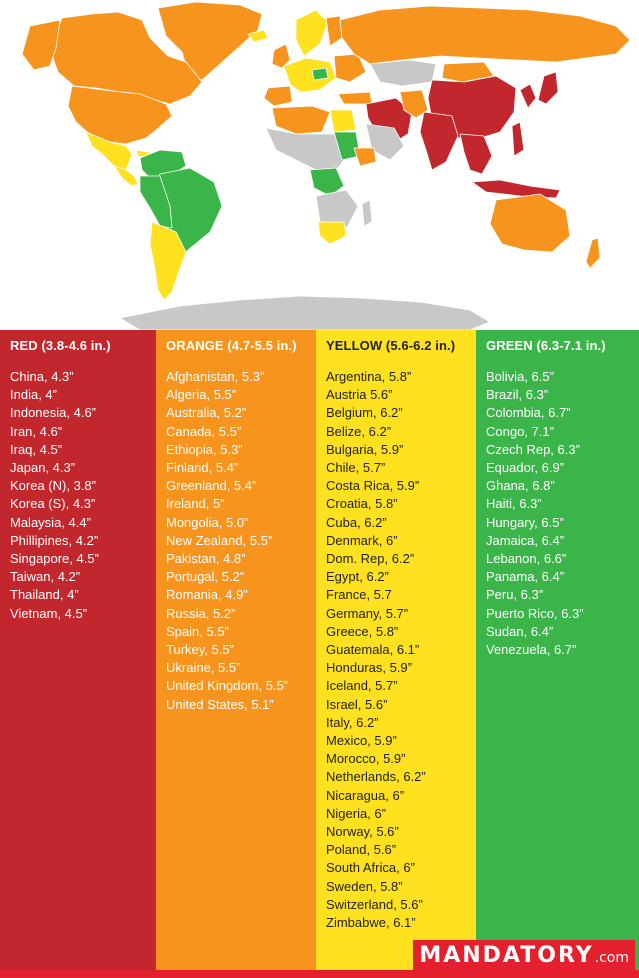 The image size is (639, 978). What do you see at coordinates (319, 974) in the screenshot?
I see `bottom-strip` at bounding box center [319, 974].